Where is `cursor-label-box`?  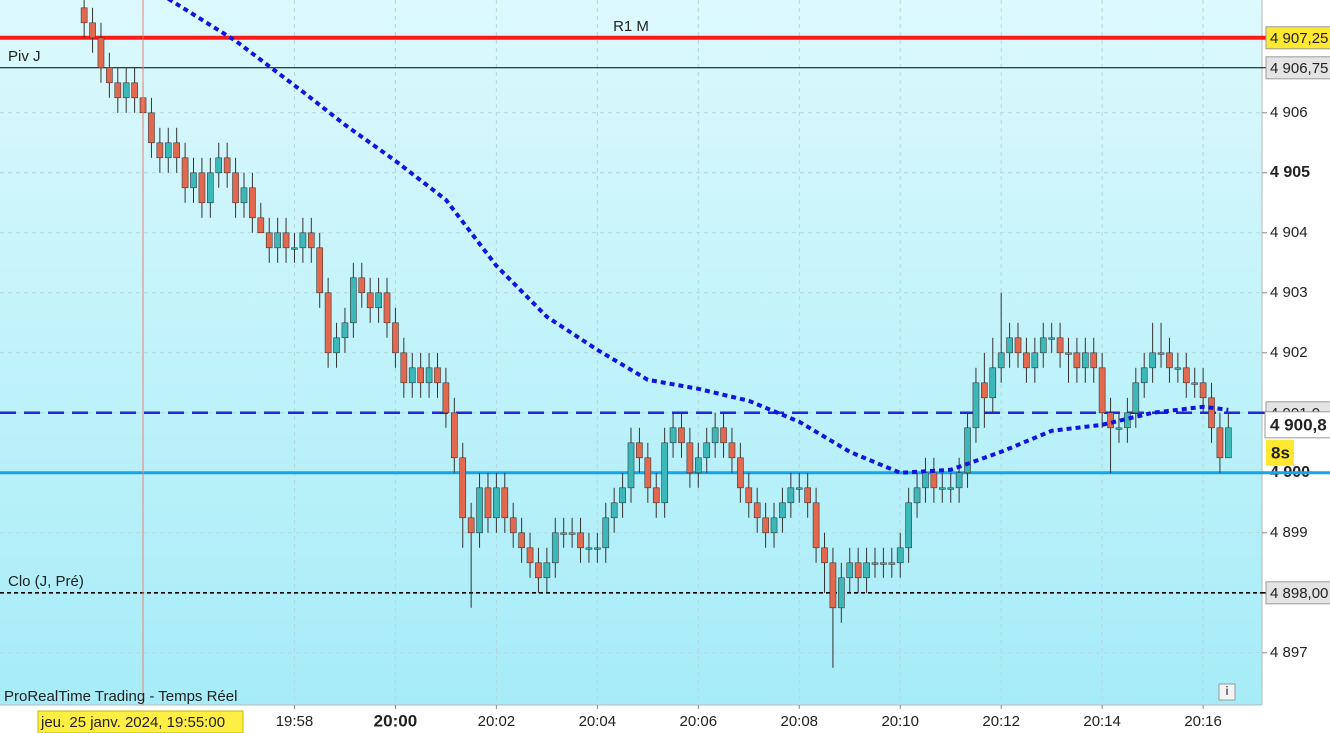
cursor-label-box is located at coordinates (140, 721).